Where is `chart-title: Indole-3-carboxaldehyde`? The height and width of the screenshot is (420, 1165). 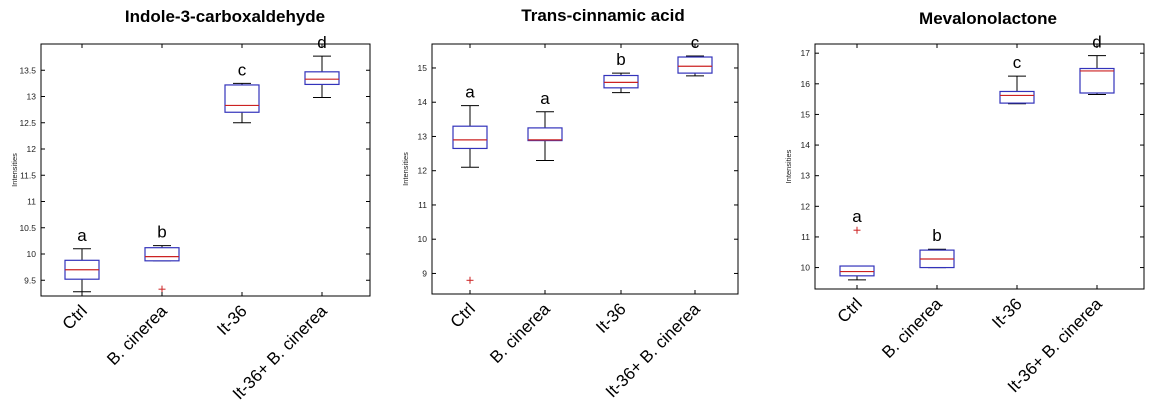
chart-title: Indole-3-carboxaldehyde is located at coordinates (225, 16).